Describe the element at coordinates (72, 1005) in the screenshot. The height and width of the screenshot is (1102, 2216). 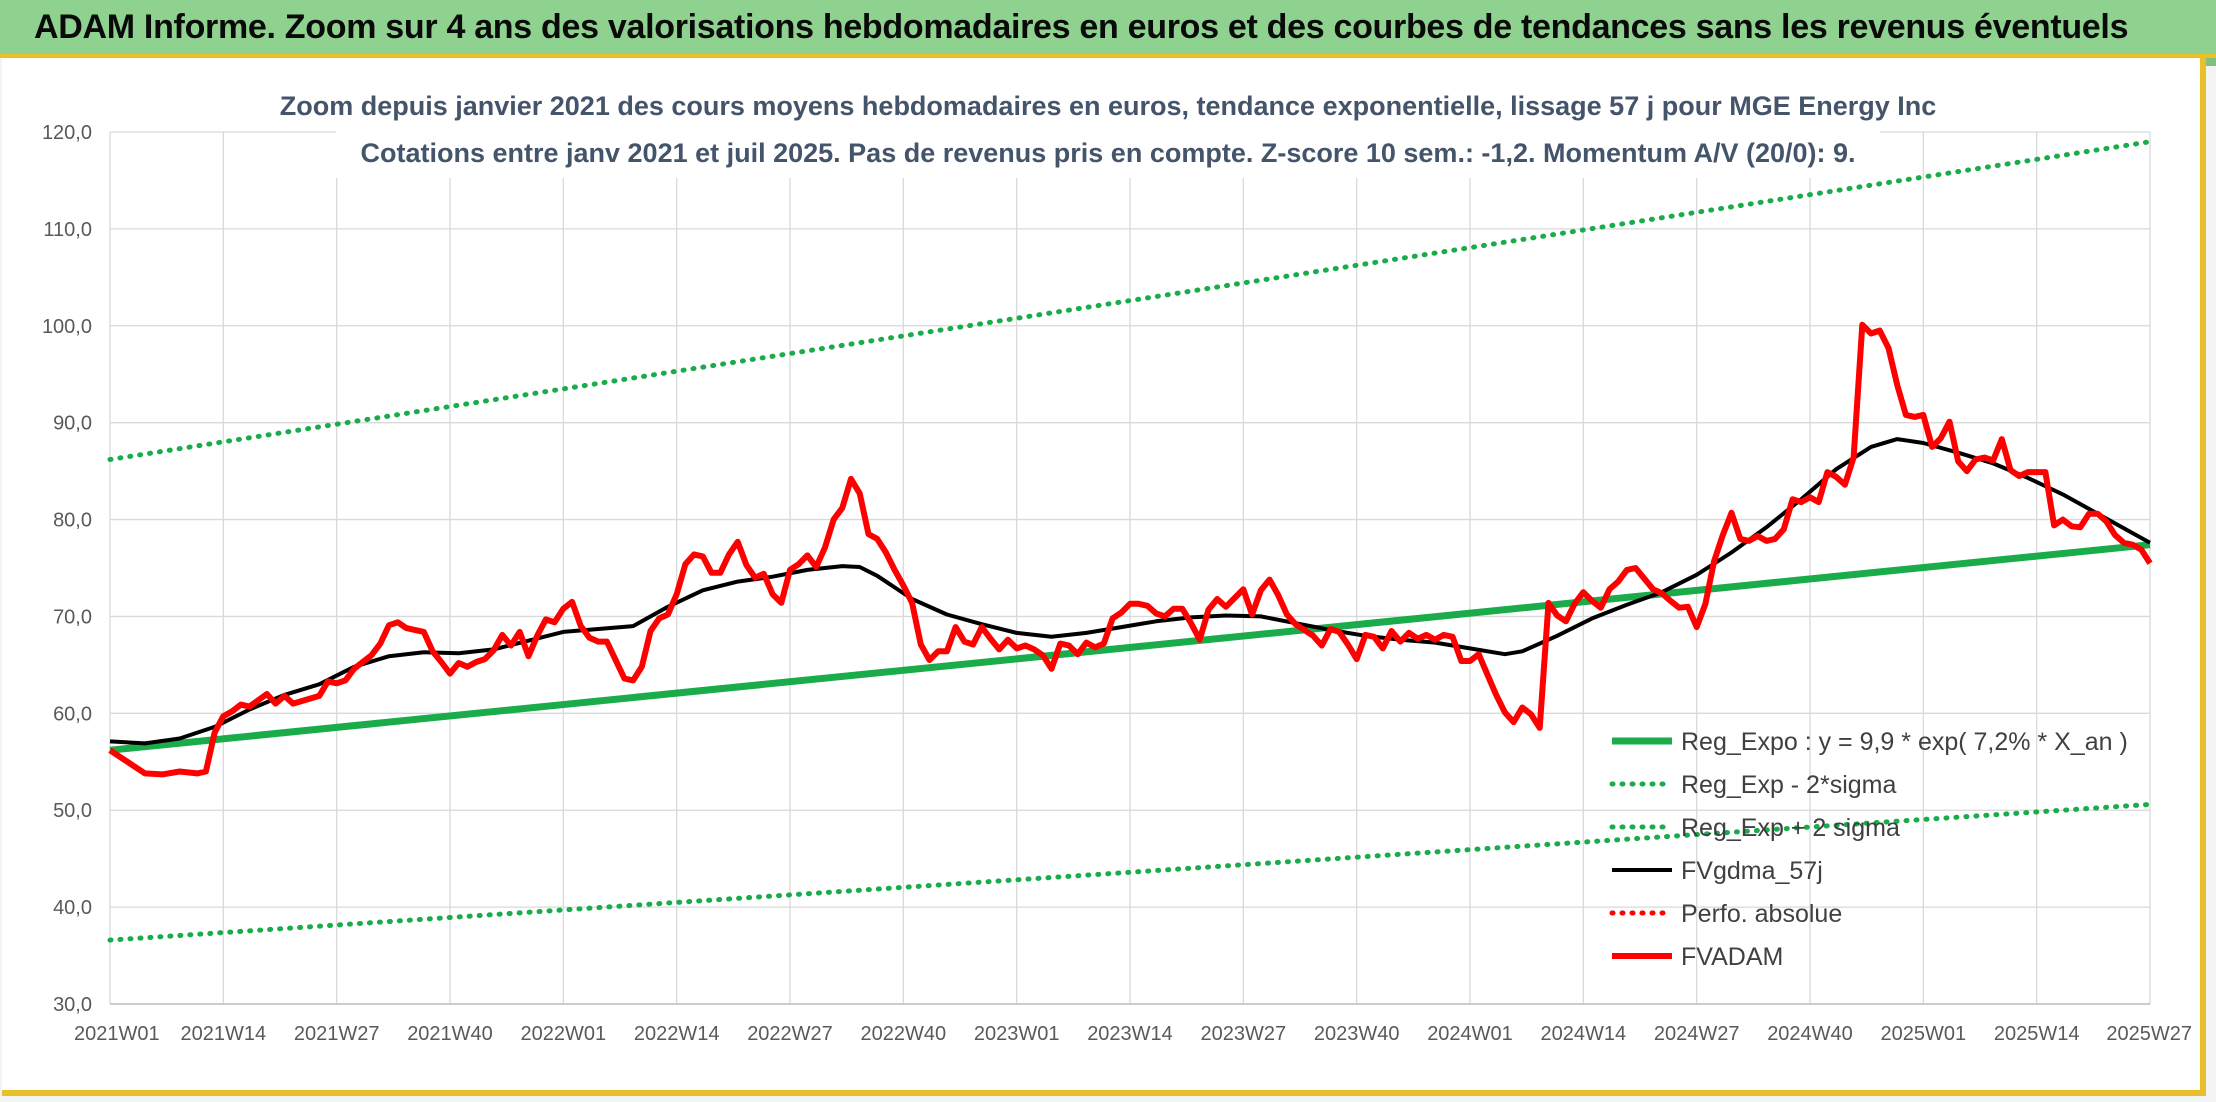
I see `y-tick-label: 30,0` at that location.